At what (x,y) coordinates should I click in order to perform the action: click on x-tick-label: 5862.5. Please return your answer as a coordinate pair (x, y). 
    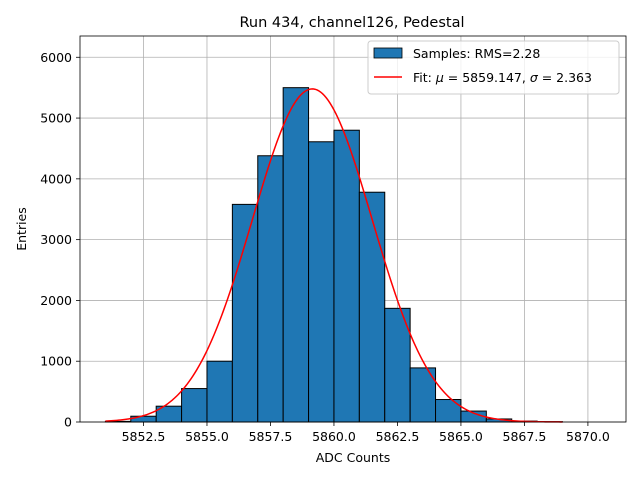
    Looking at the image, I should click on (398, 436).